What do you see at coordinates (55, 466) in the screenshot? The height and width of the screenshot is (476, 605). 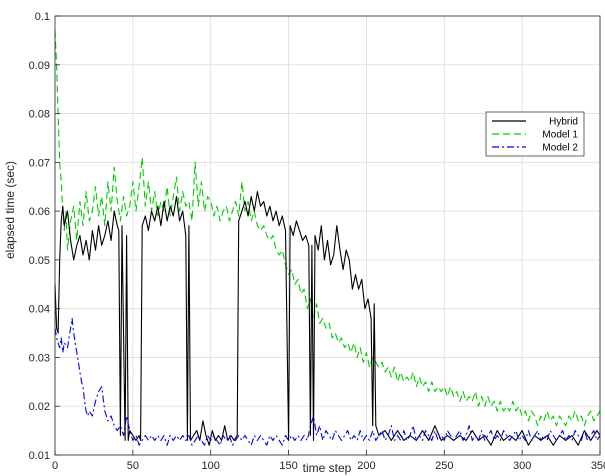 I see `x-tick-label: 0` at bounding box center [55, 466].